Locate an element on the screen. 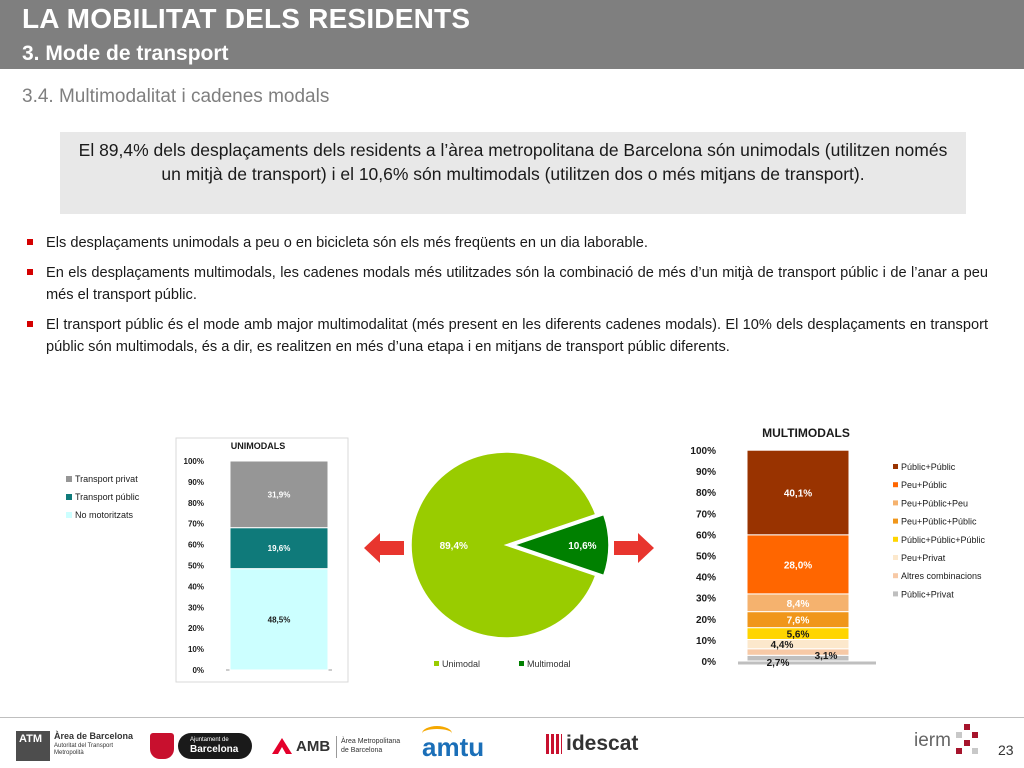  multimodal-legend-label: Públic+Públic is located at coordinates (928, 467).